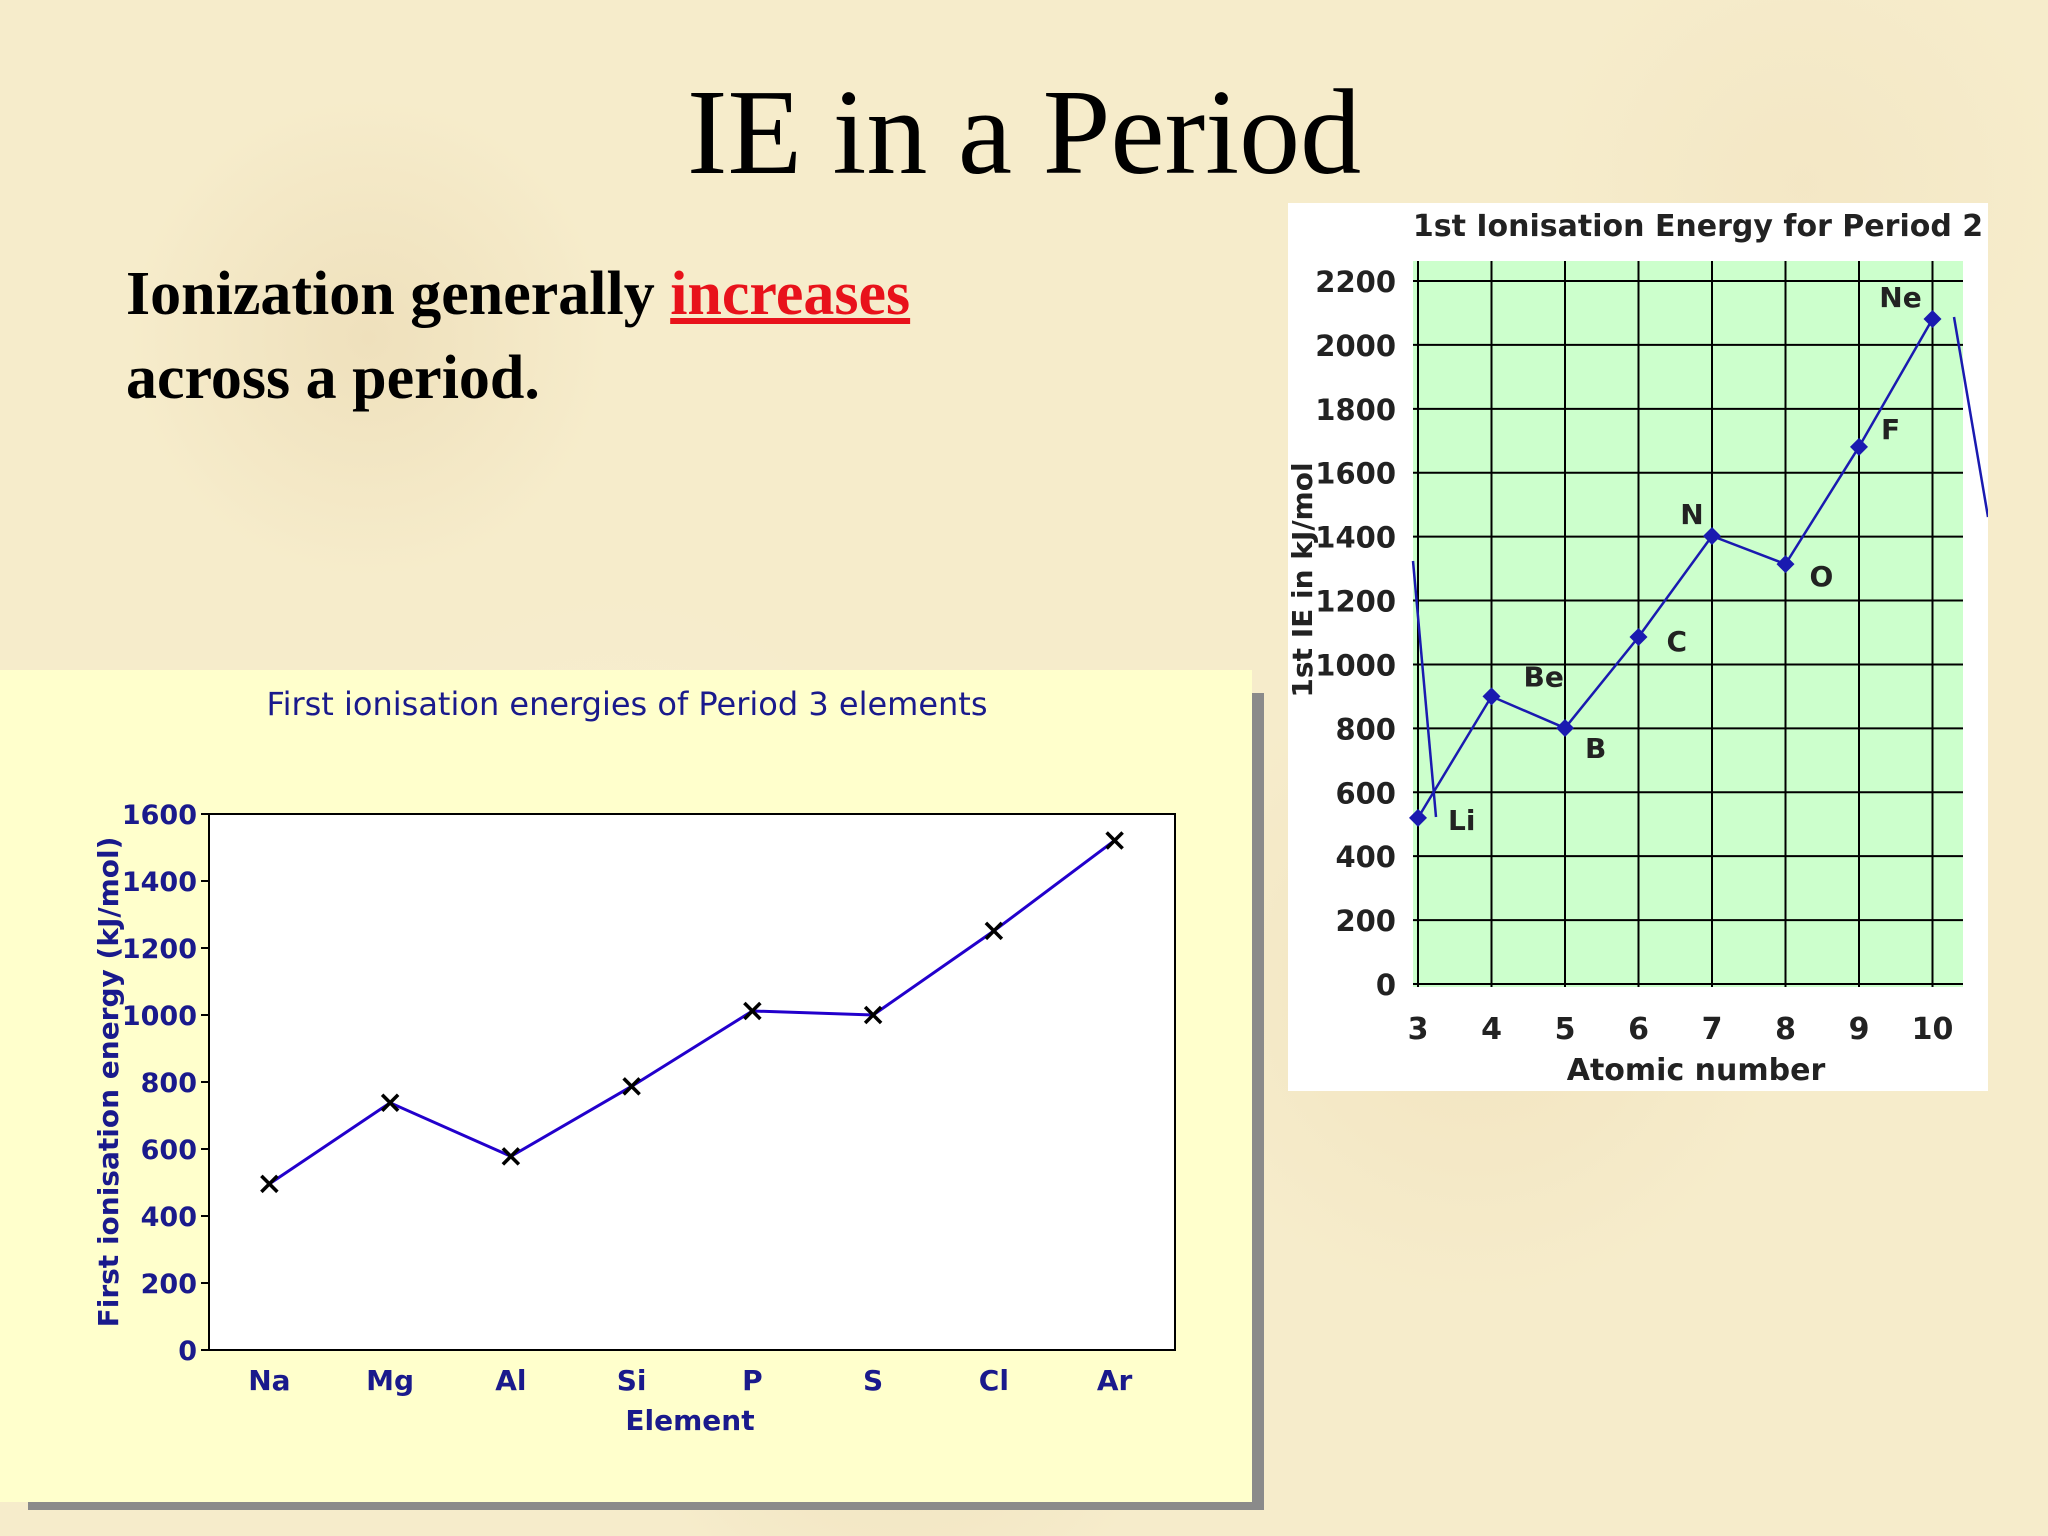 Image resolution: width=2048 pixels, height=1536 pixels. I want to click on period2-x-tick-label: 3, so click(1418, 1029).